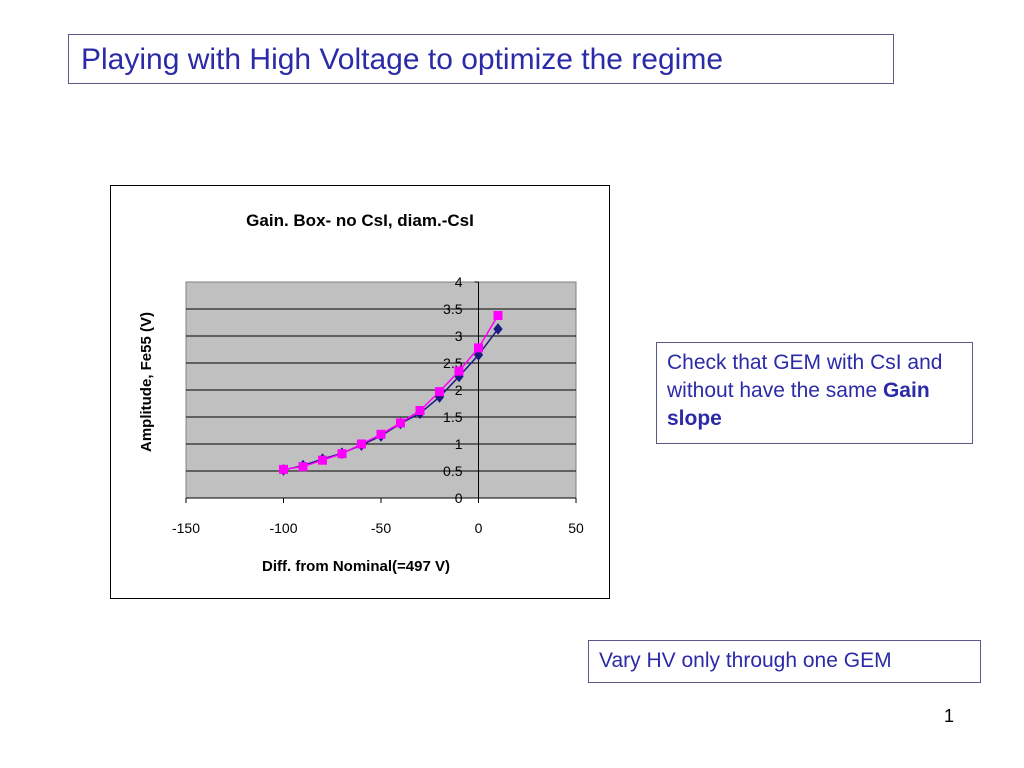 This screenshot has width=1024, height=768. I want to click on x-tick-label: 0, so click(479, 528).